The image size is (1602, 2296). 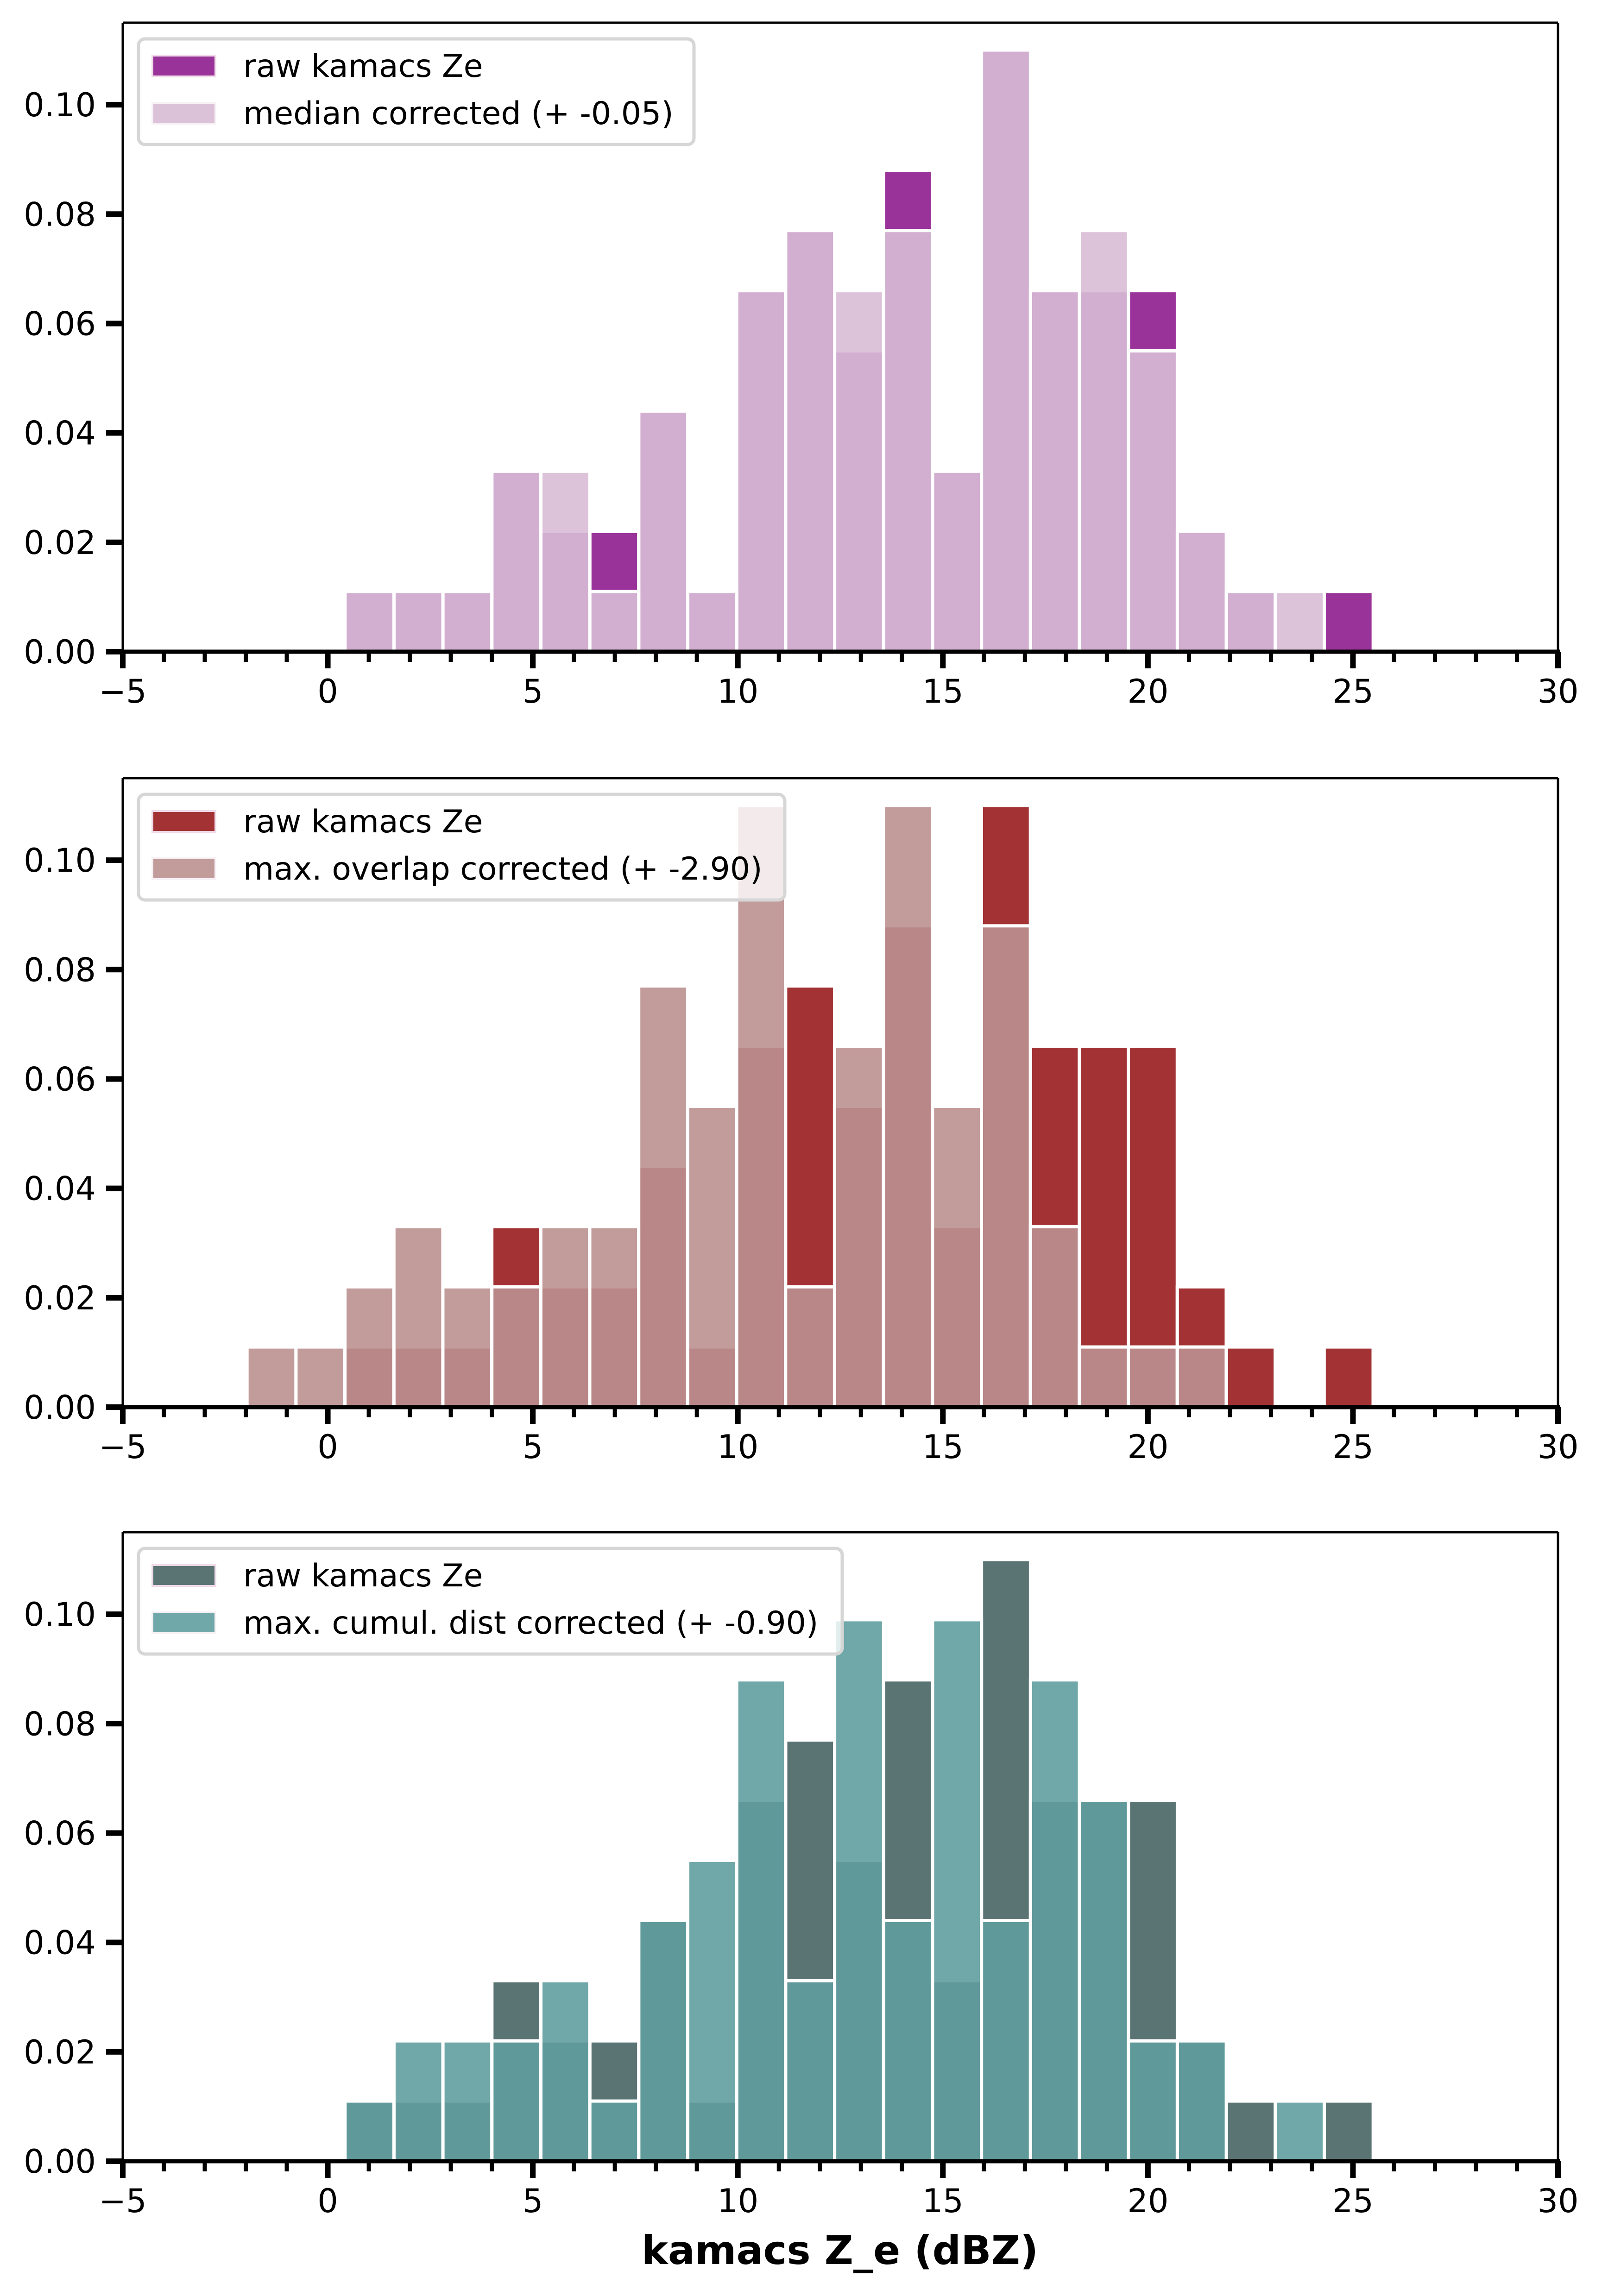 I want to click on legend-label: median corrected (+ -0.05), so click(x=459, y=113).